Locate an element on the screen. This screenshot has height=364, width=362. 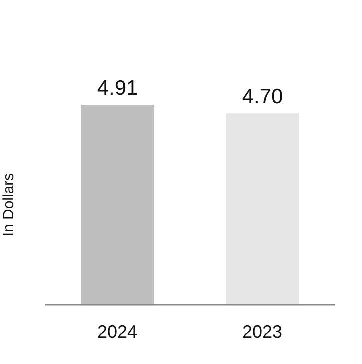
y-axis-title: In Dollars is located at coordinates (9, 205).